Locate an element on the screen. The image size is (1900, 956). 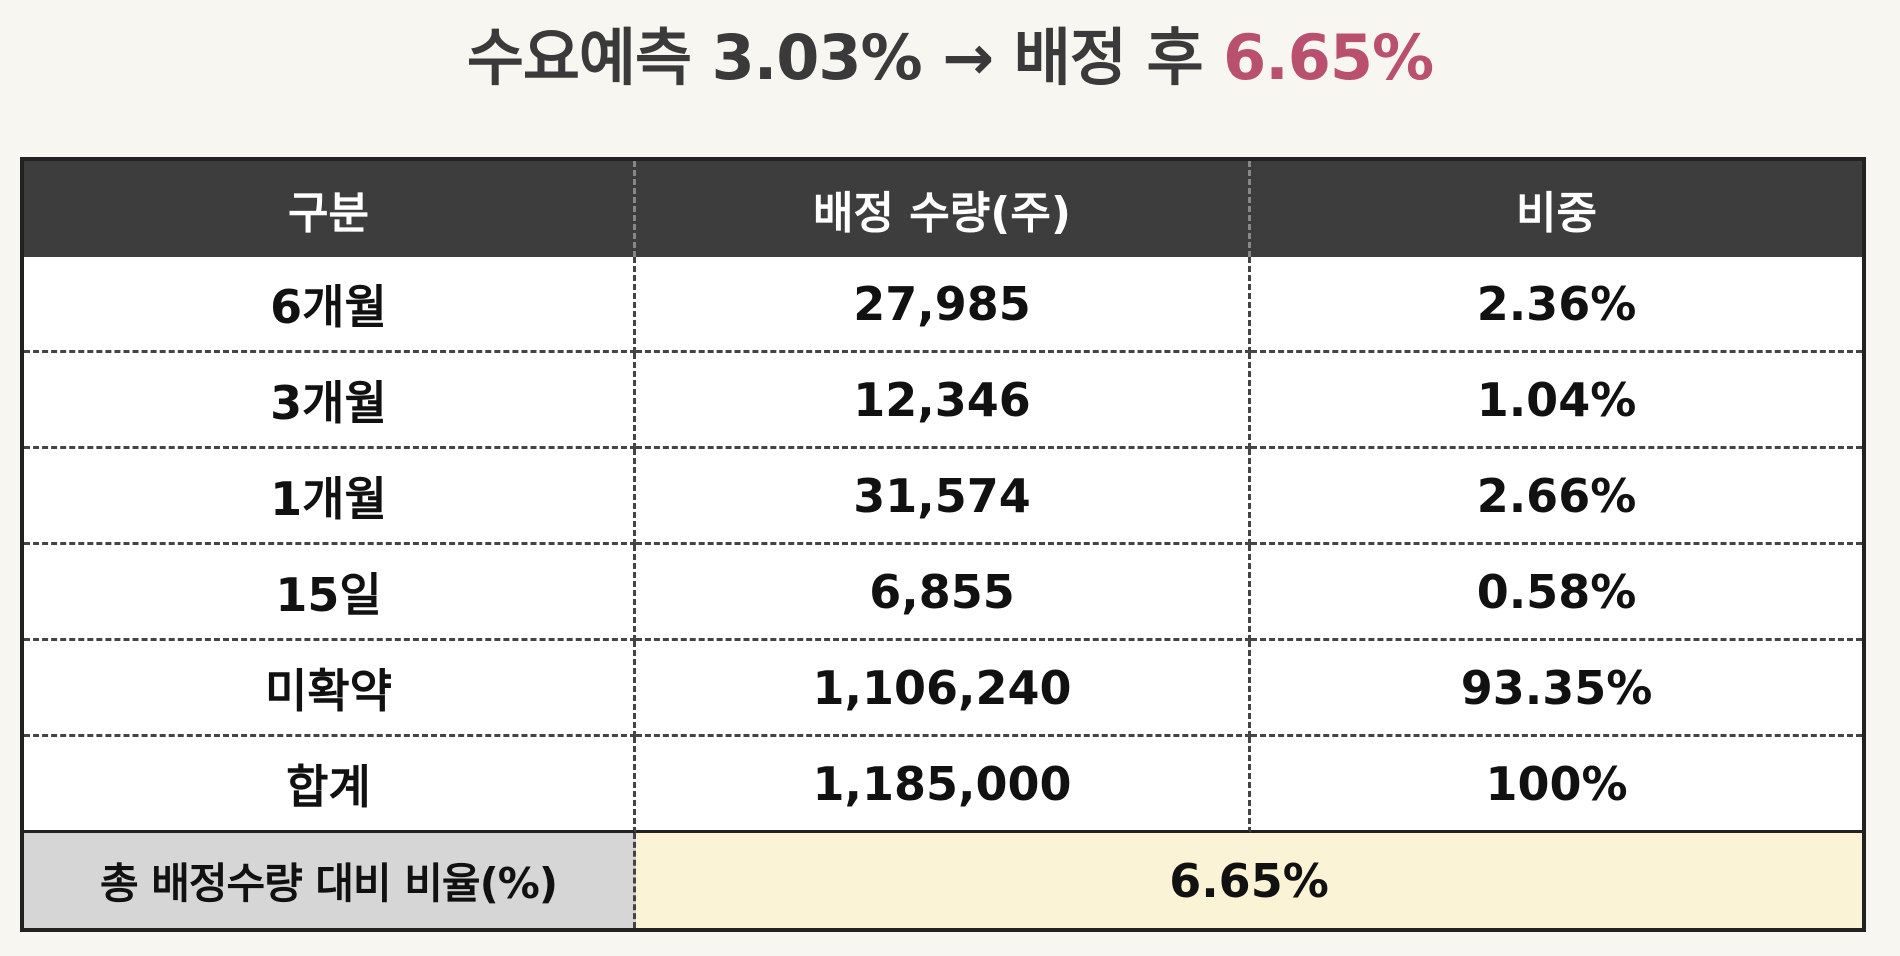
row-quantity: 12,346 is located at coordinates (943, 401).